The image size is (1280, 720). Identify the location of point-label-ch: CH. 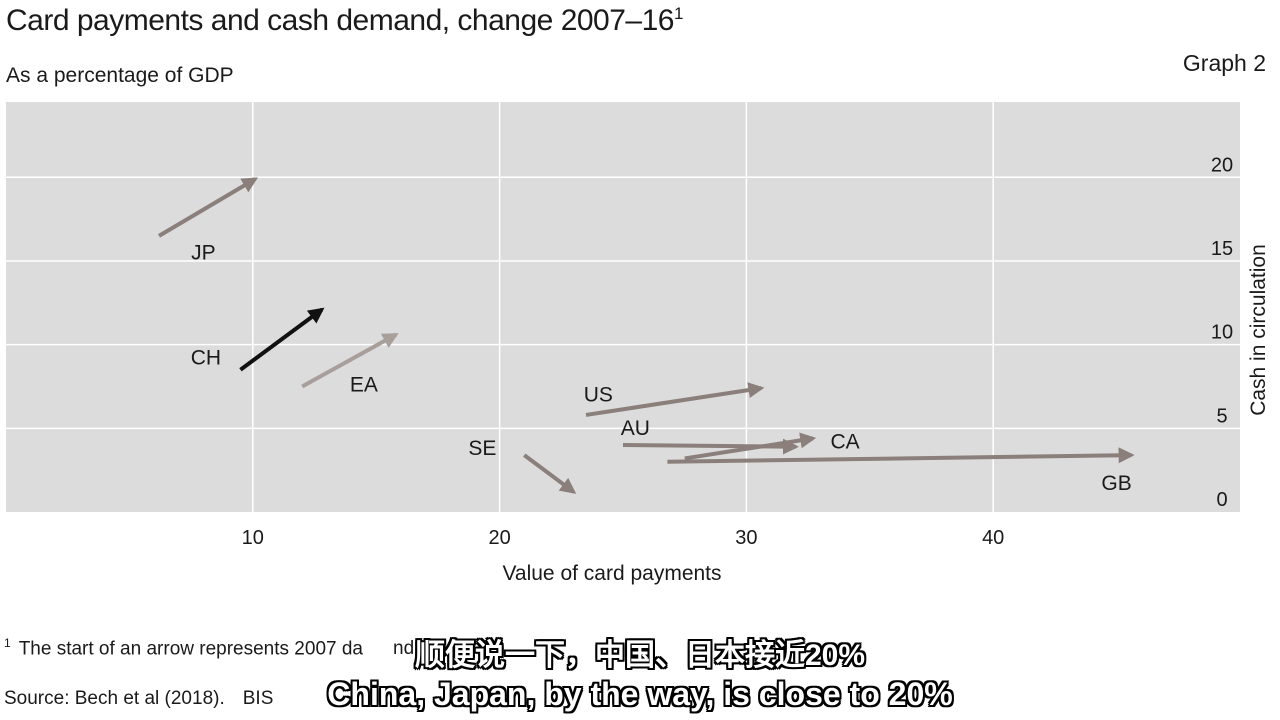
(206, 358).